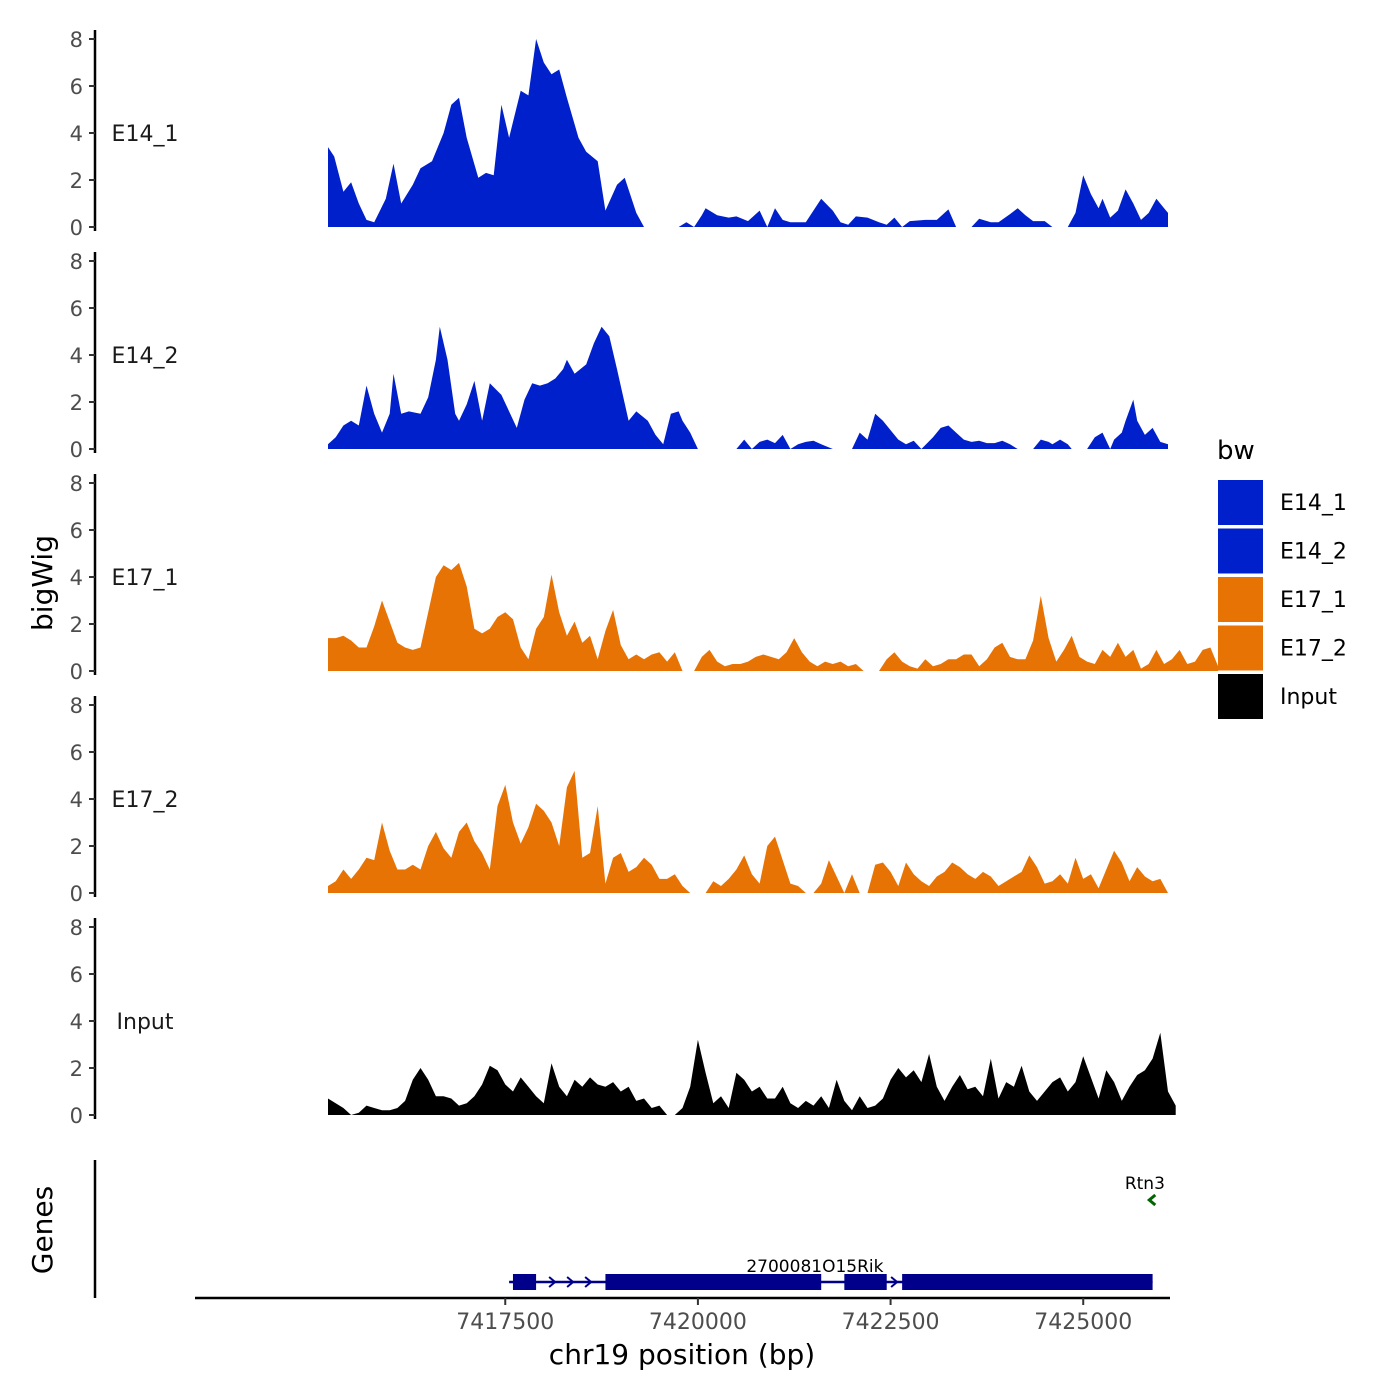 Image resolution: width=1400 pixels, height=1400 pixels. What do you see at coordinates (629, 1229) in the screenshot?
I see `genes-panel: 2700081O15Rik Rtn3` at bounding box center [629, 1229].